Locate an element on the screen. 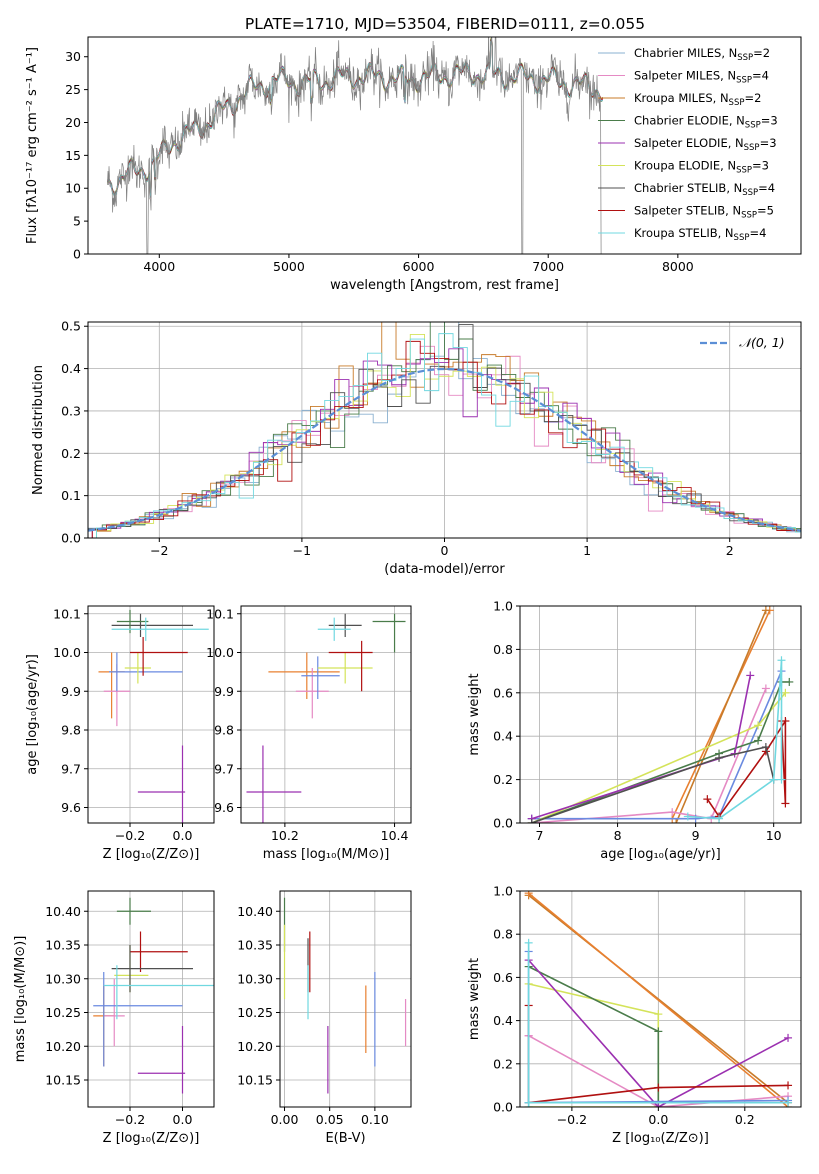 The image size is (819, 1174). y-tick-label: 9.7 is located at coordinates (71, 768).